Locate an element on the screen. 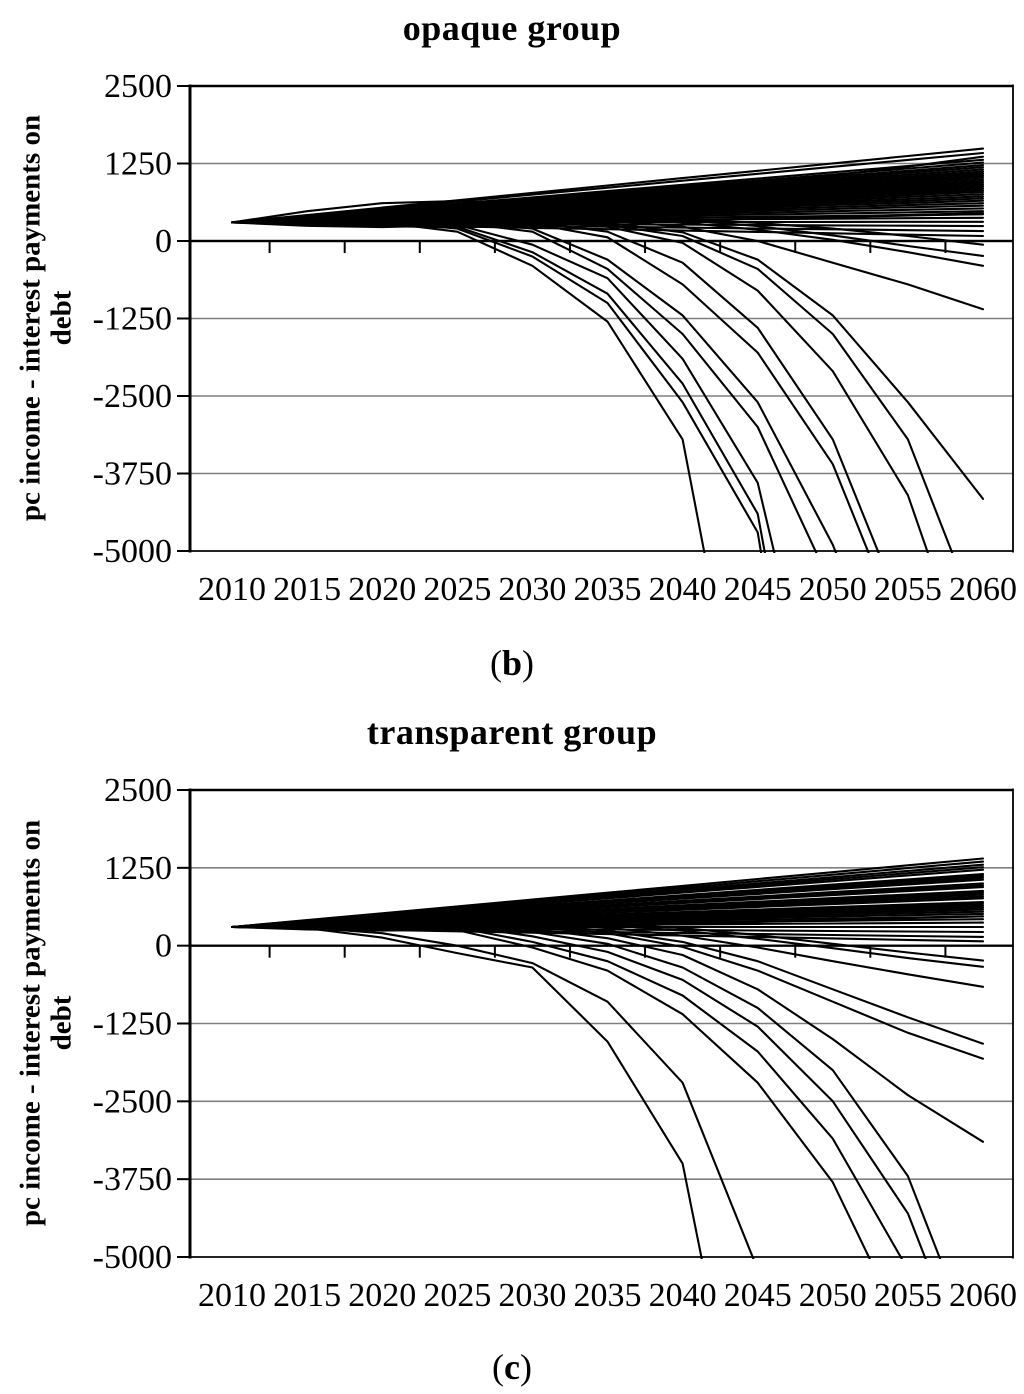  chart-c-title: transparent group is located at coordinates (512, 732).